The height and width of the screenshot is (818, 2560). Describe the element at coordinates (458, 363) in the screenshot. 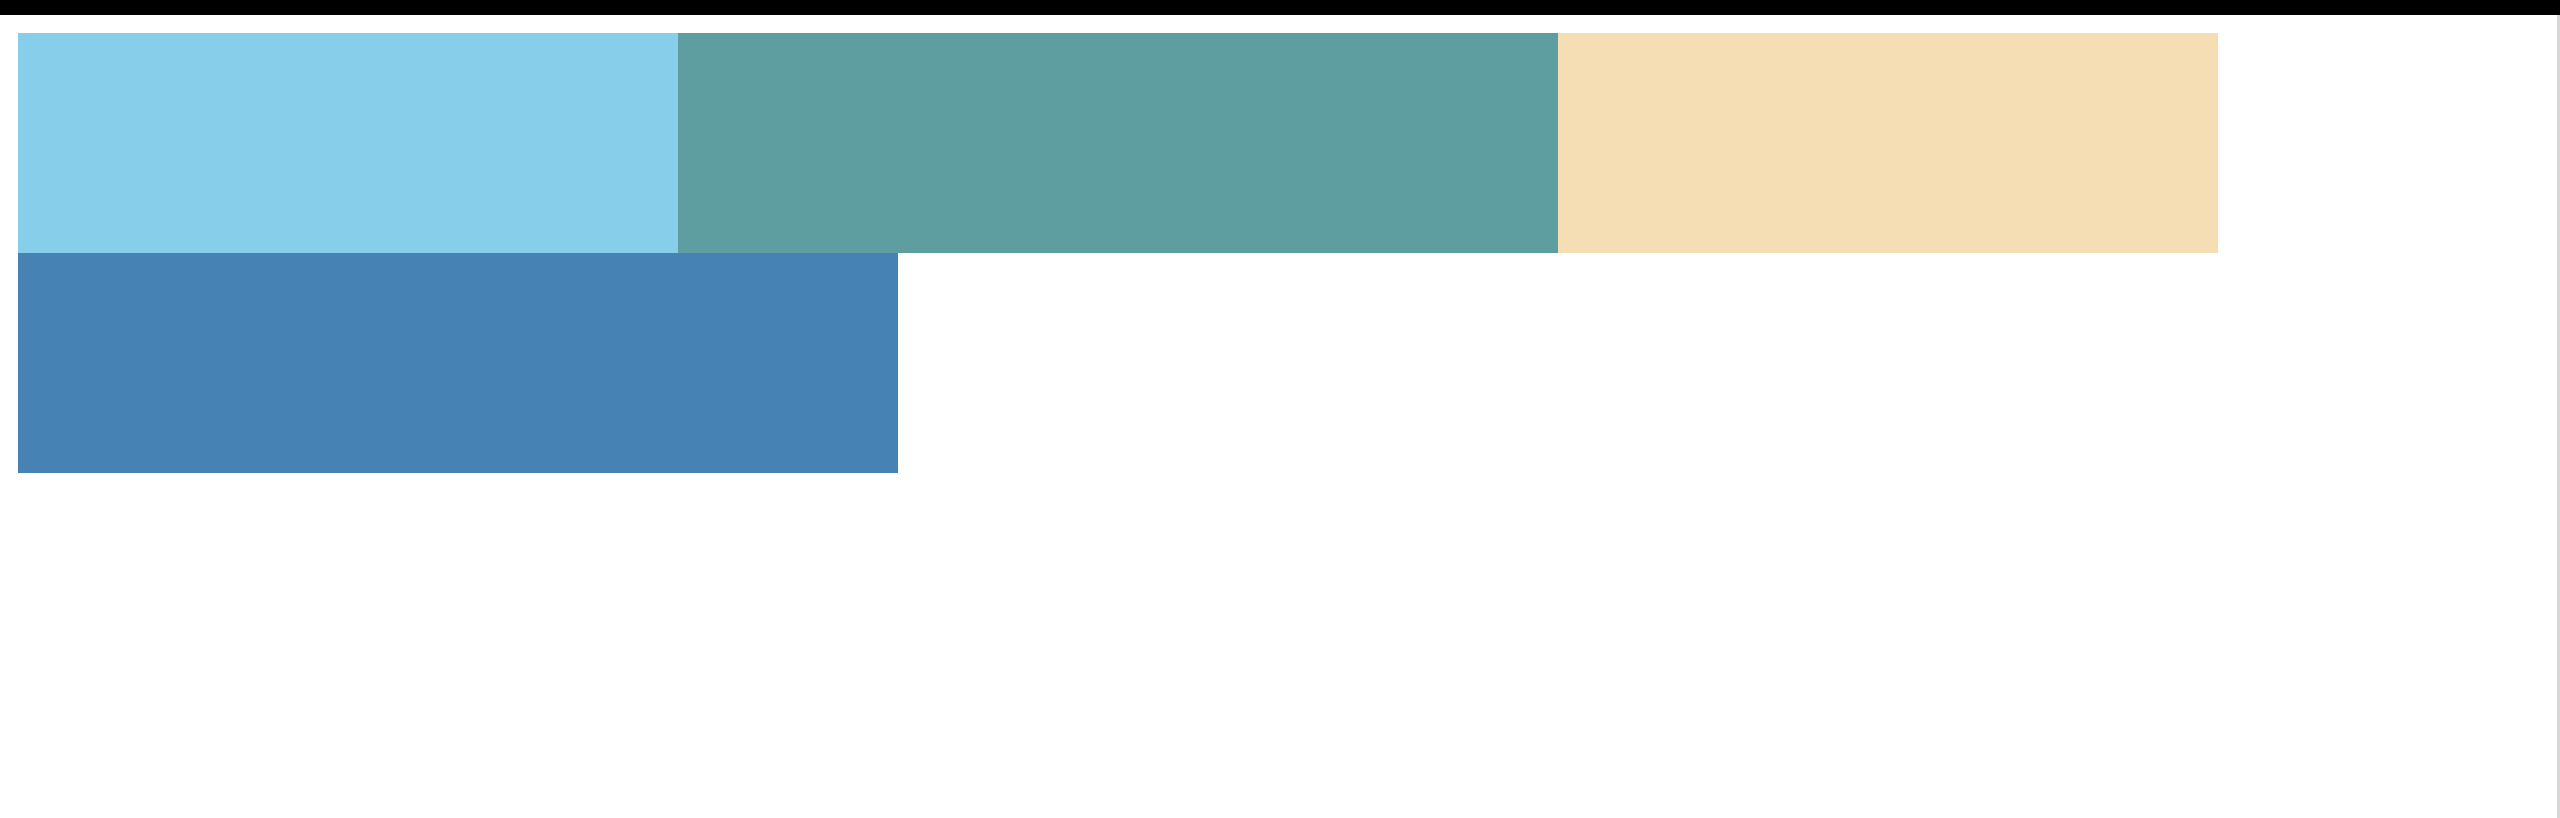

I see `steel-blue-block` at that location.